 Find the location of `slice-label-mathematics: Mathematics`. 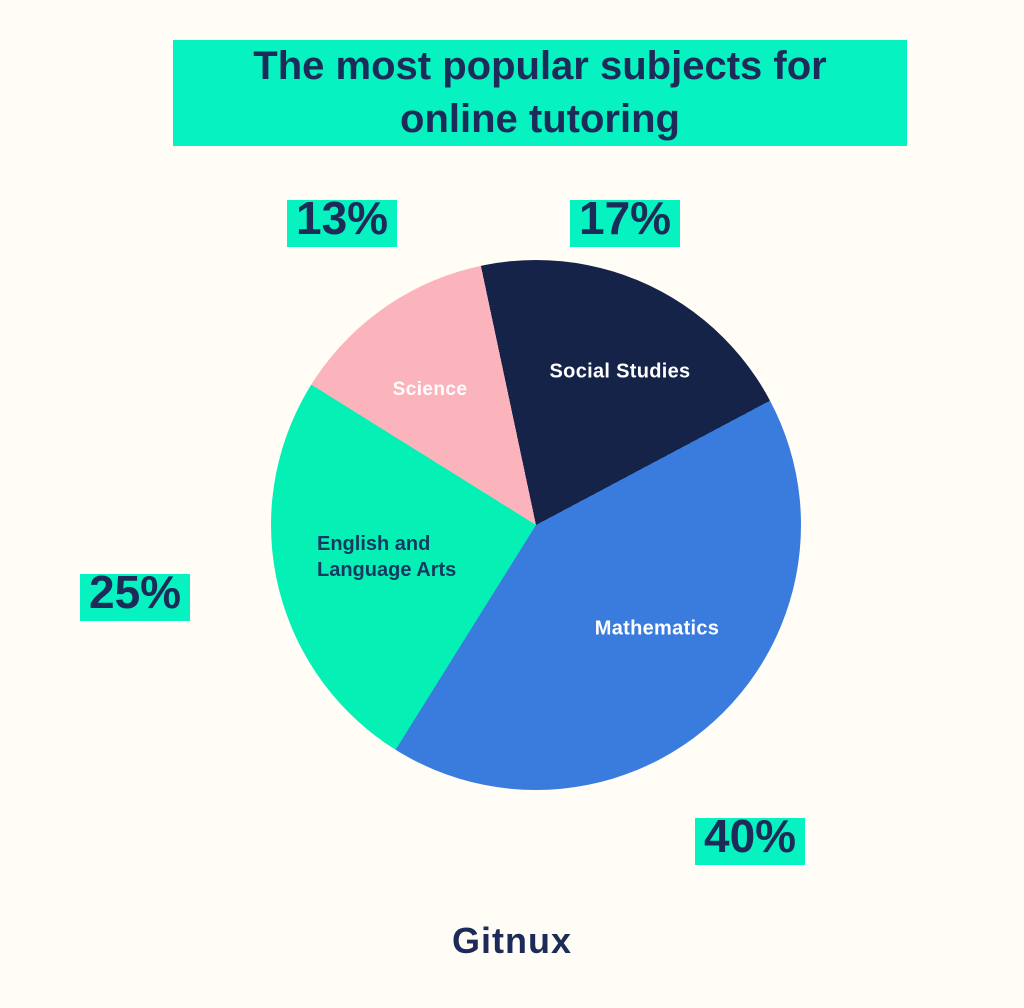

slice-label-mathematics: Mathematics is located at coordinates (657, 628).